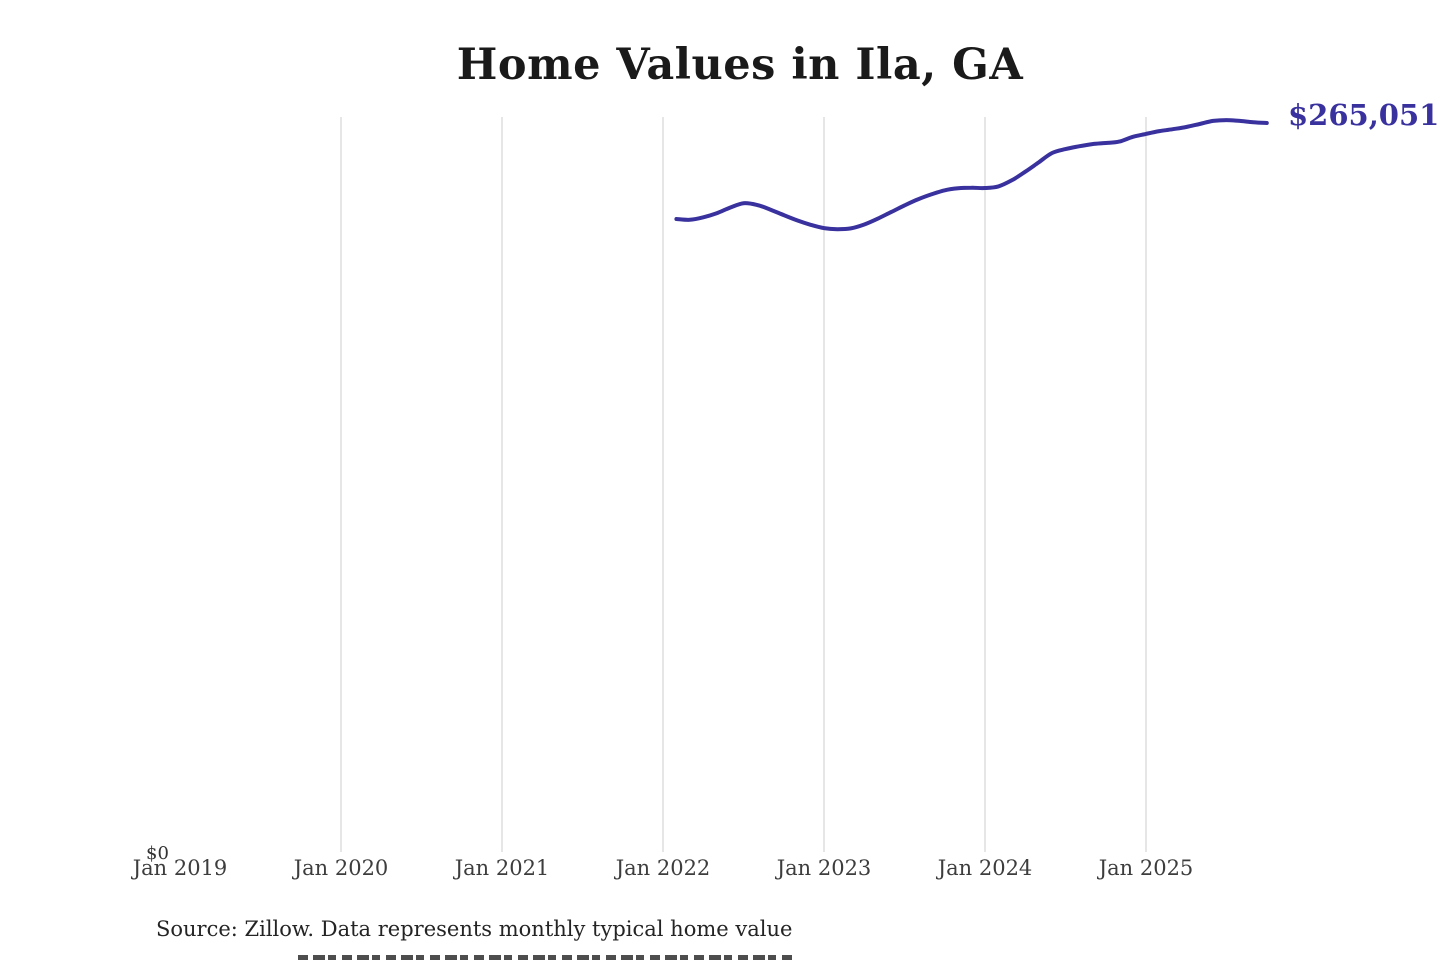 Image resolution: width=1440 pixels, height=960 pixels. Describe the element at coordinates (1364, 115) in the screenshot. I see `latest-value-label: $265,051` at that location.